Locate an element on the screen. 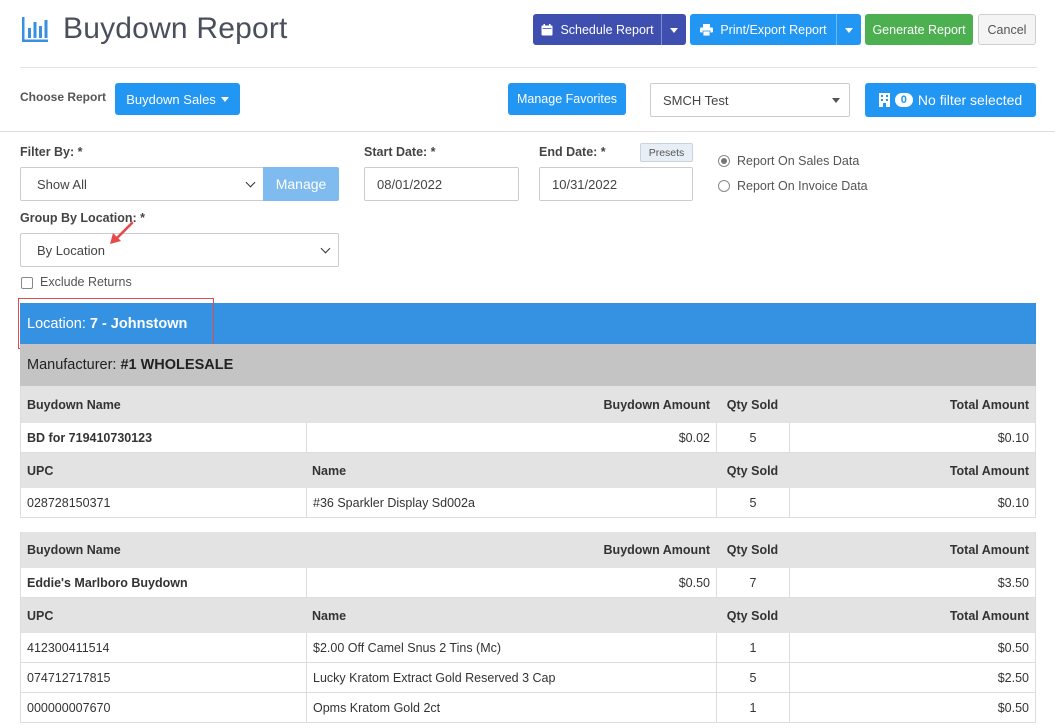 This screenshot has width=1055, height=728. filter-by-value: Show All is located at coordinates (62, 184).